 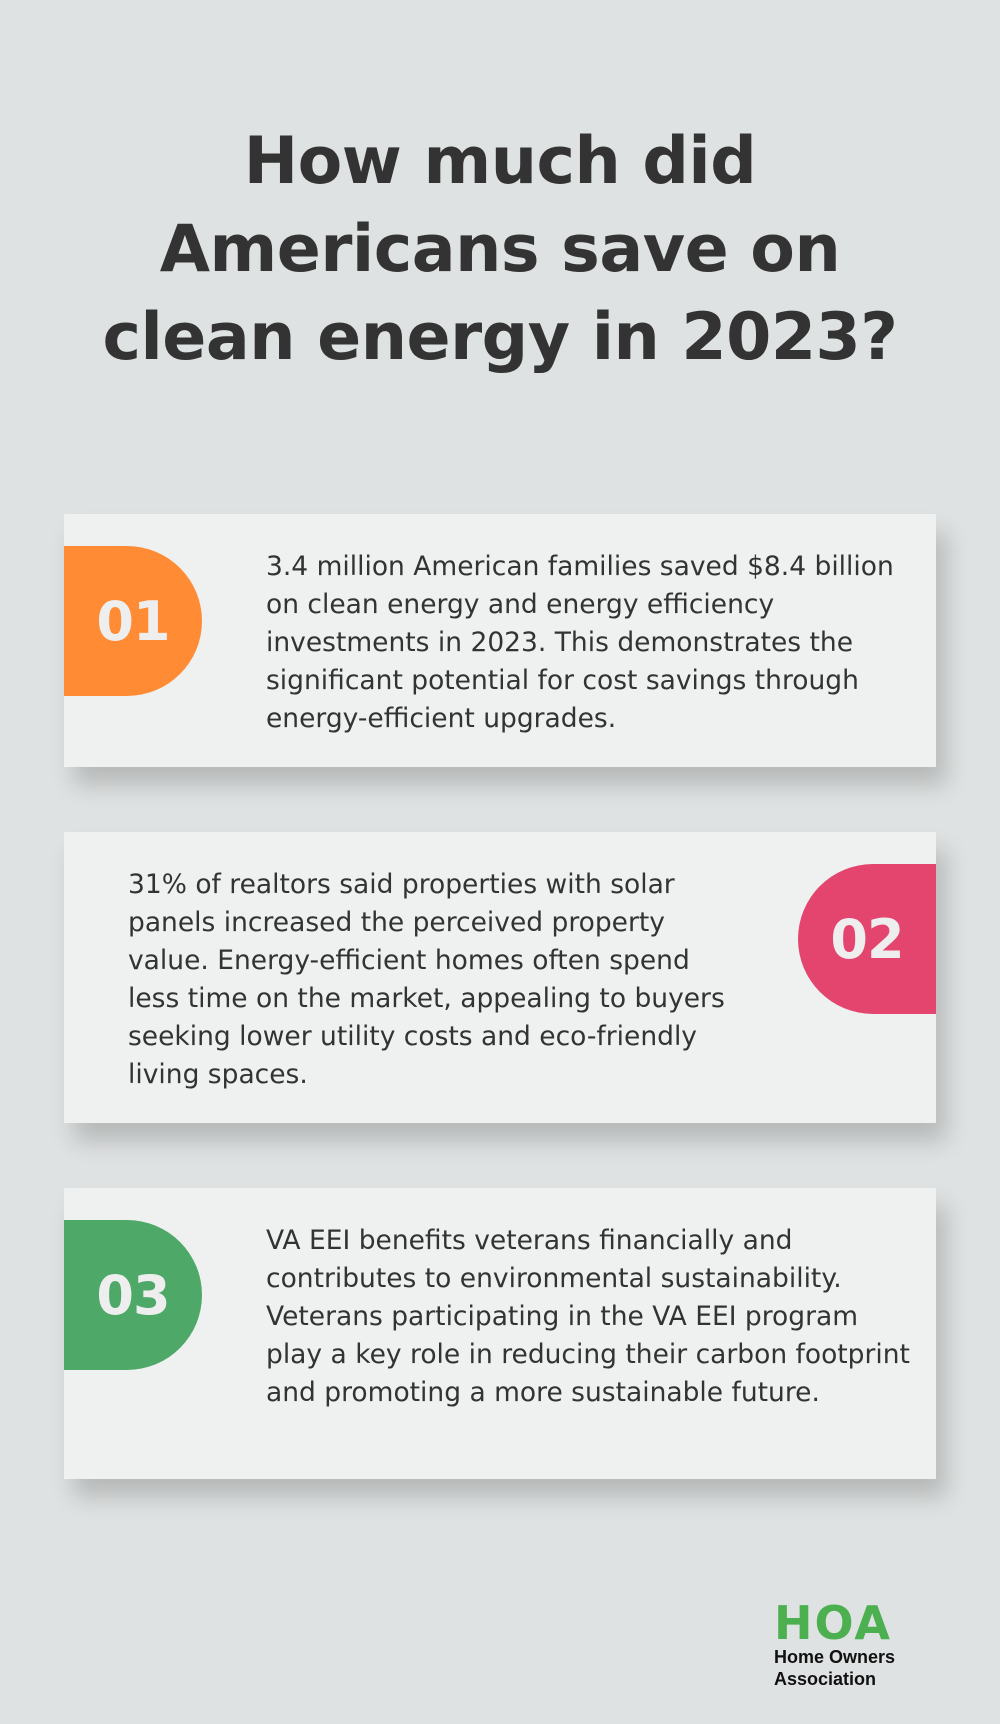 I want to click on logo-line-1: Home Owners, so click(x=835, y=1657).